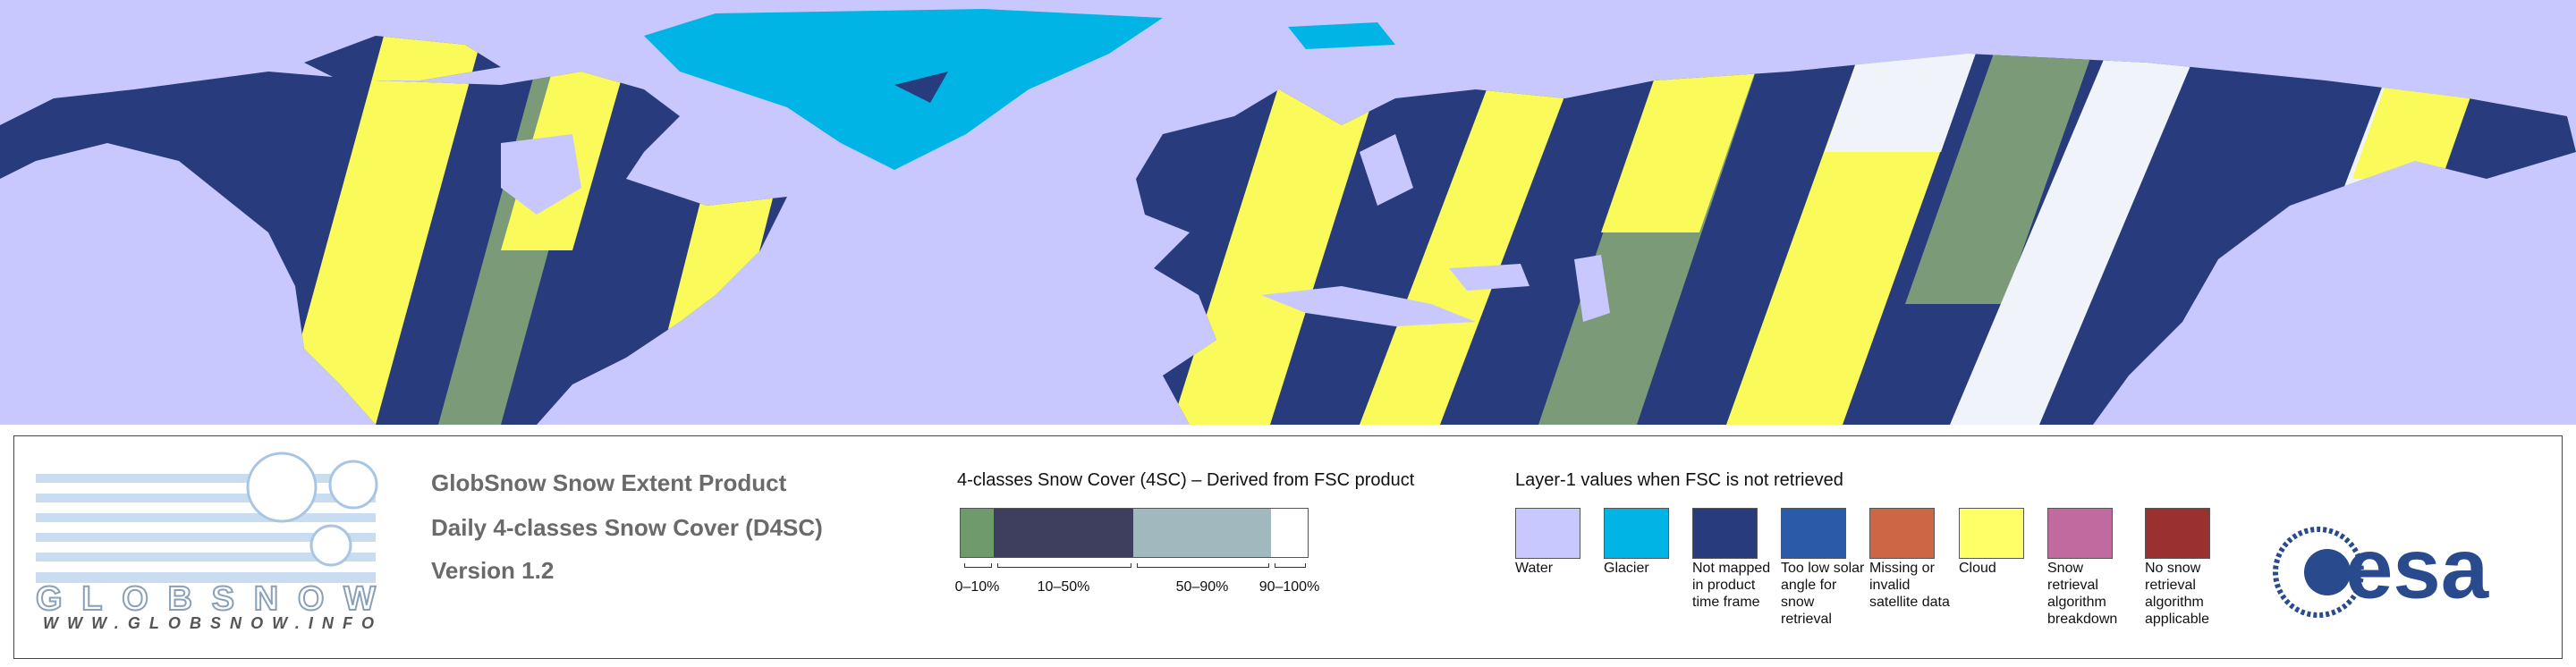 The image size is (2576, 667). I want to click on baltic, so click(1386, 170).